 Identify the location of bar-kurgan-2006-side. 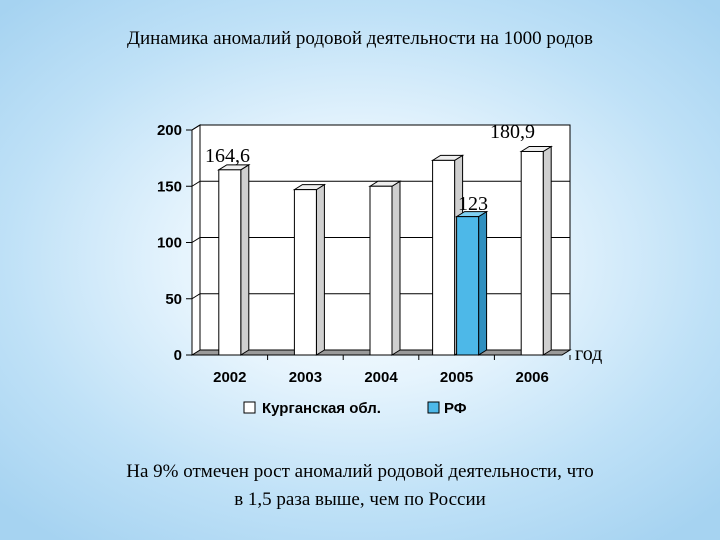
(547, 250).